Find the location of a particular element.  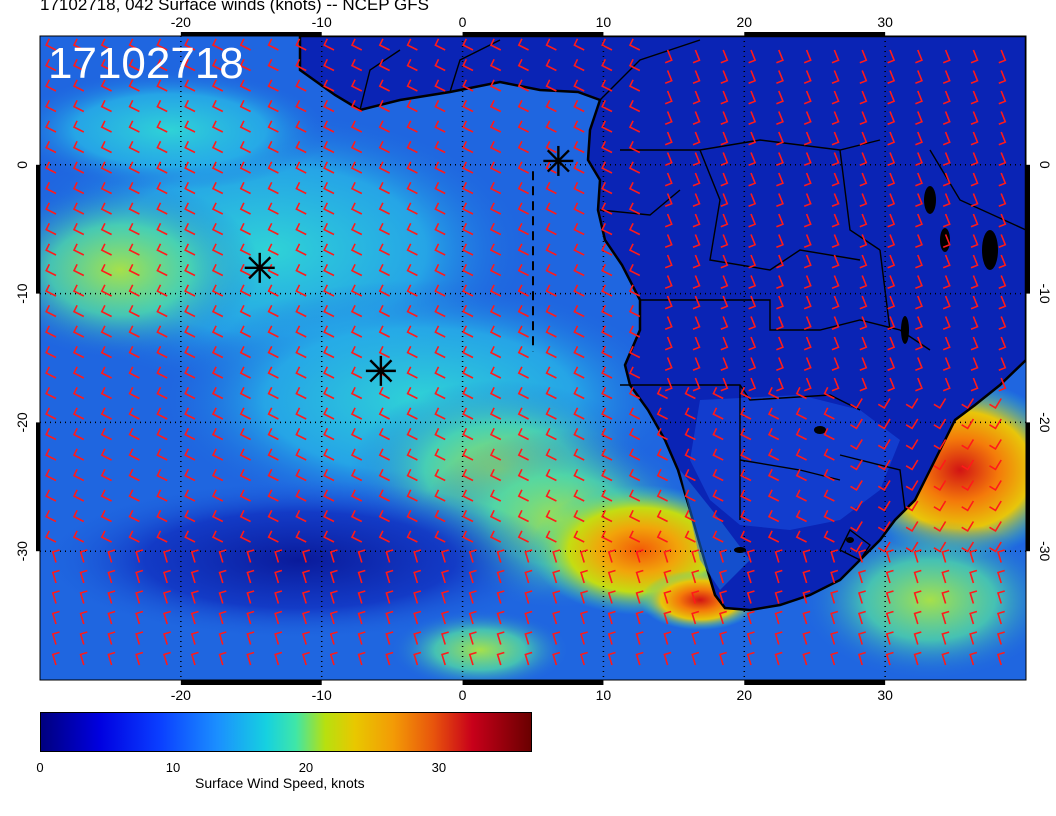

lakes is located at coordinates (866, 369).